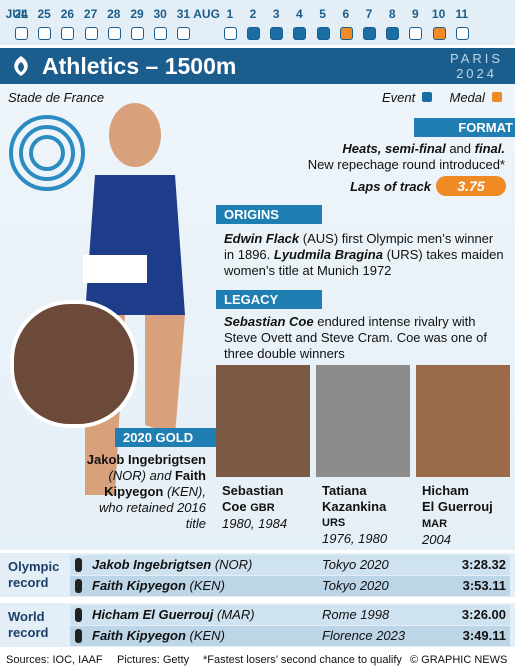  What do you see at coordinates (344, 490) in the screenshot?
I see `legend-name: Tatiana` at bounding box center [344, 490].